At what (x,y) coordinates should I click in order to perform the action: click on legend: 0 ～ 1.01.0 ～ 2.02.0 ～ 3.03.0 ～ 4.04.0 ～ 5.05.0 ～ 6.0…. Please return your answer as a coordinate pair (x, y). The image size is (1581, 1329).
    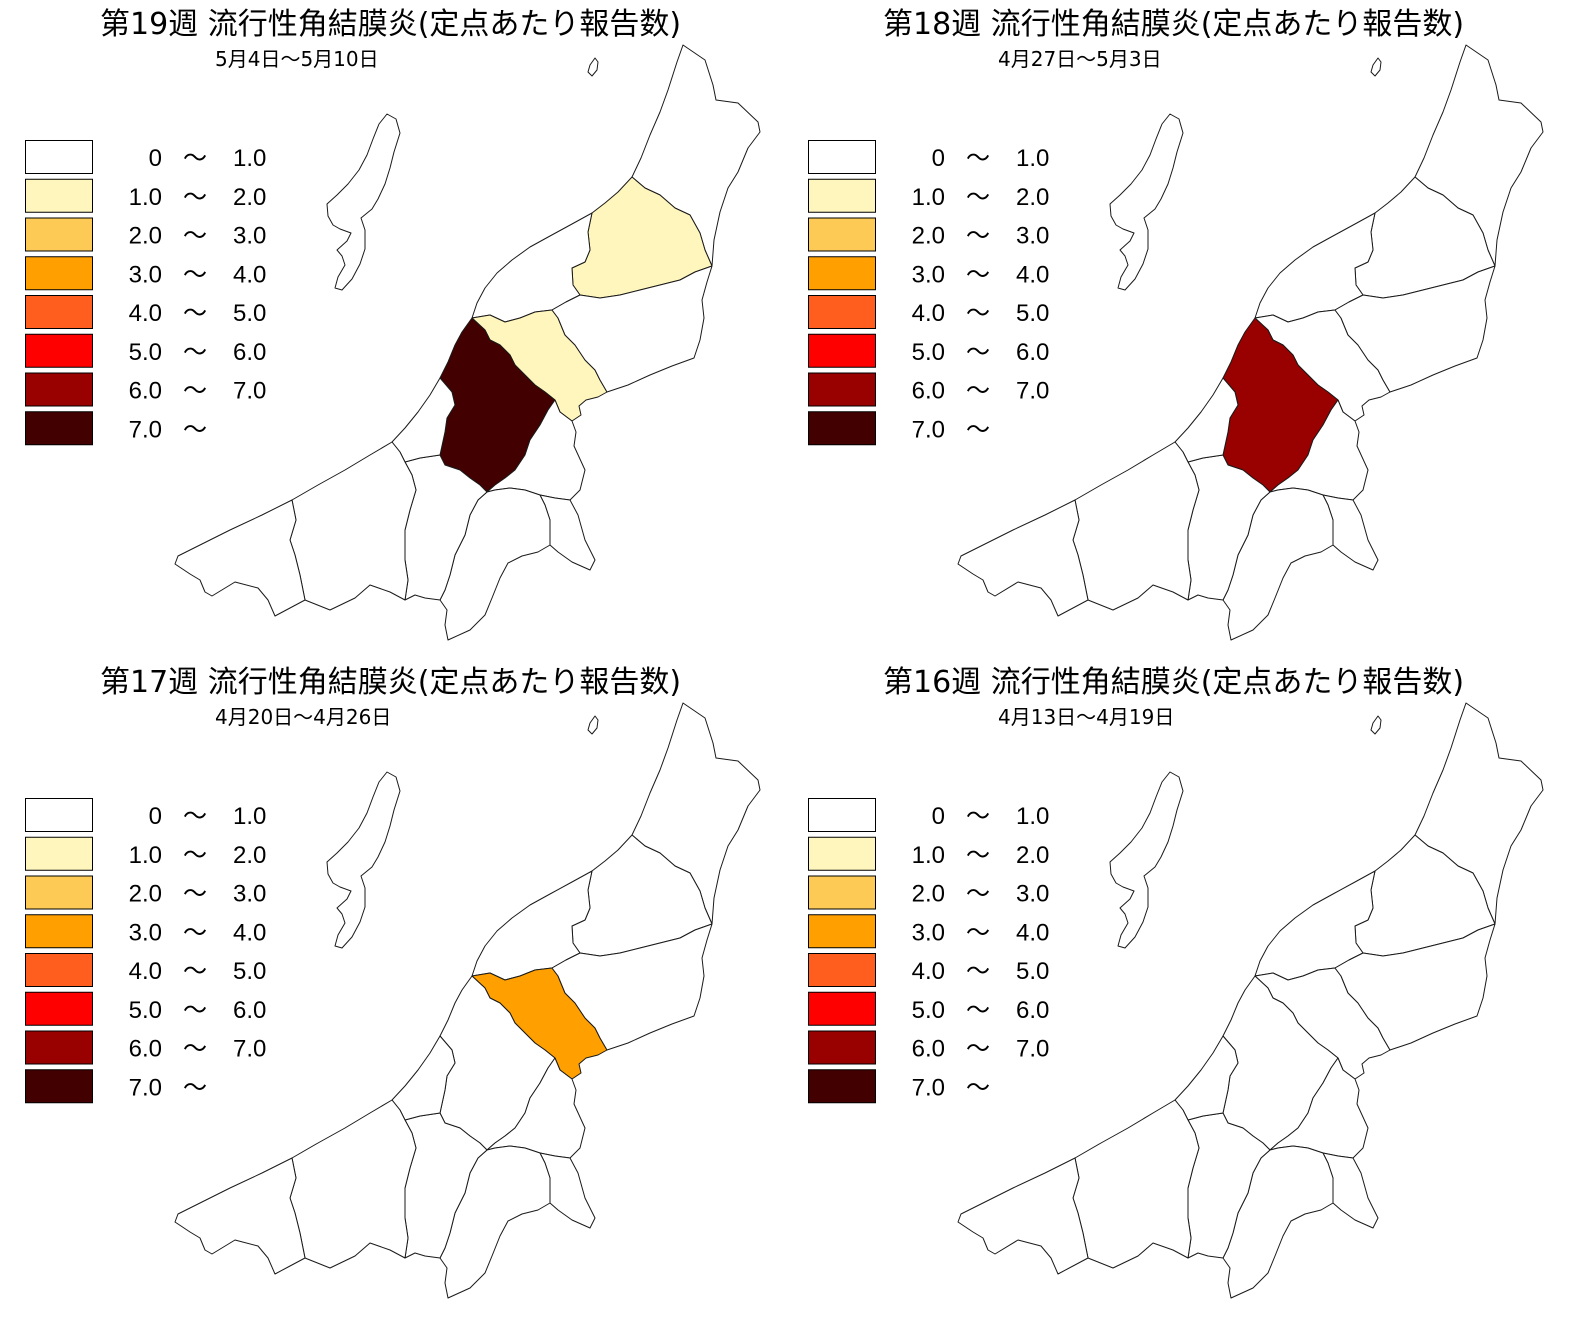
    Looking at the image, I should click on (928, 293).